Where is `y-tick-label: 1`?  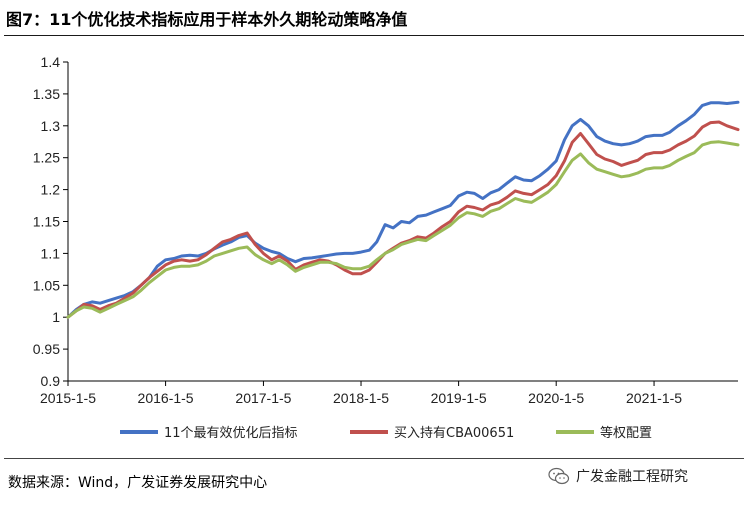
y-tick-label: 1 is located at coordinates (56, 317).